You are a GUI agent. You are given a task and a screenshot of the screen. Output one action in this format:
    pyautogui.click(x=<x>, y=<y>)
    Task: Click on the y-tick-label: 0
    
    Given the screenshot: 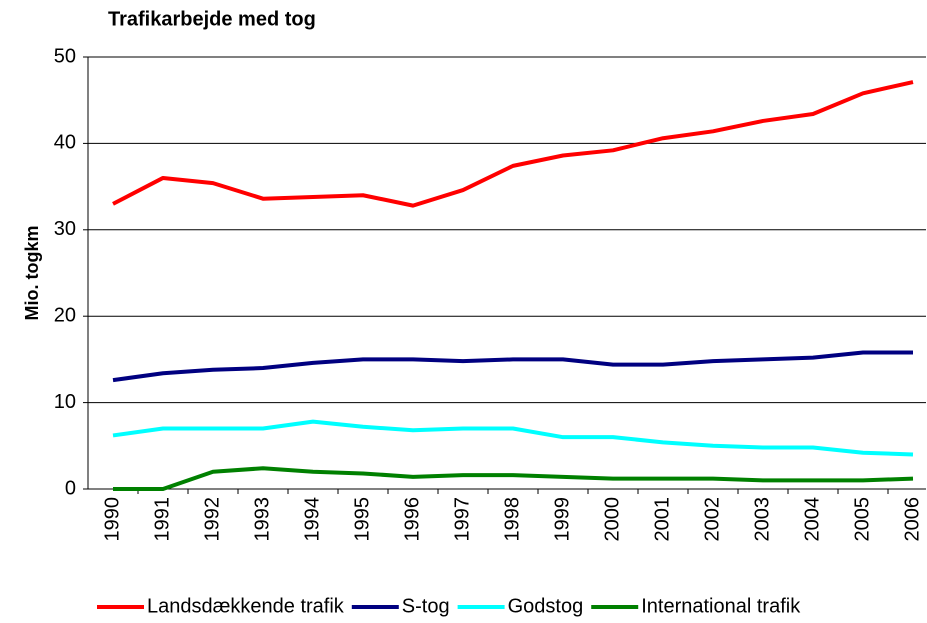 What is the action you would take?
    pyautogui.click(x=70, y=488)
    